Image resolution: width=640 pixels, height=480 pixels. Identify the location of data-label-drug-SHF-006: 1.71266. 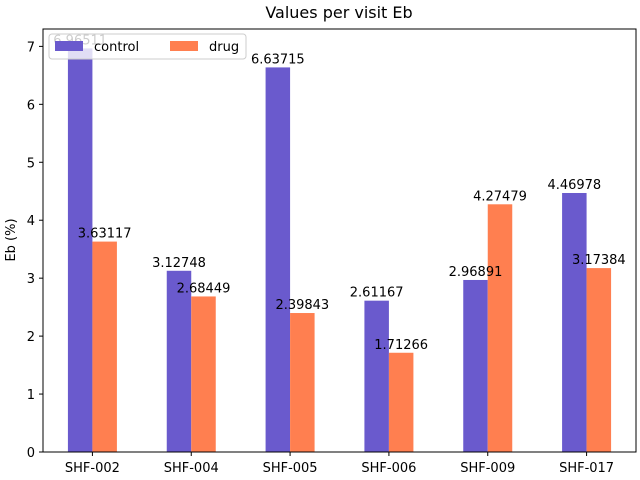
(401, 345).